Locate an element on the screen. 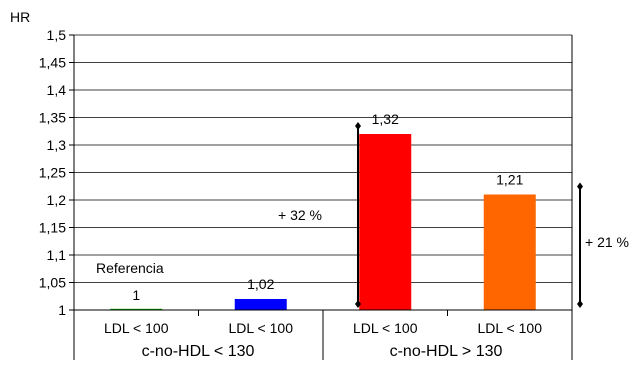 This screenshot has height=365, width=643. y-tick-label: 1,5 is located at coordinates (57, 35).